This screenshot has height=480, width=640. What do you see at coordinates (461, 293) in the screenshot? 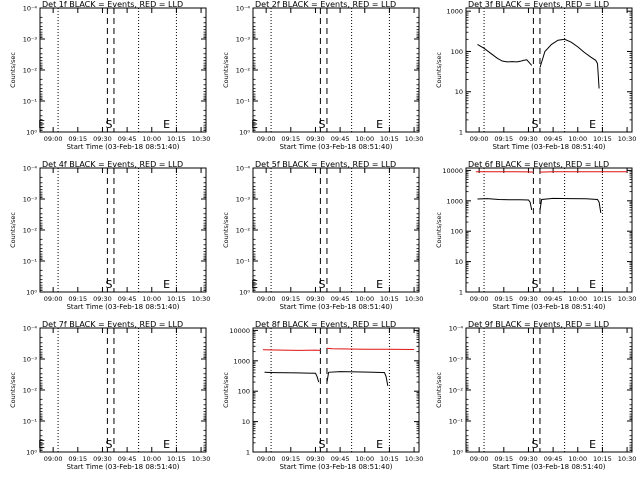
I see `y-tick-label: 1` at bounding box center [461, 293].